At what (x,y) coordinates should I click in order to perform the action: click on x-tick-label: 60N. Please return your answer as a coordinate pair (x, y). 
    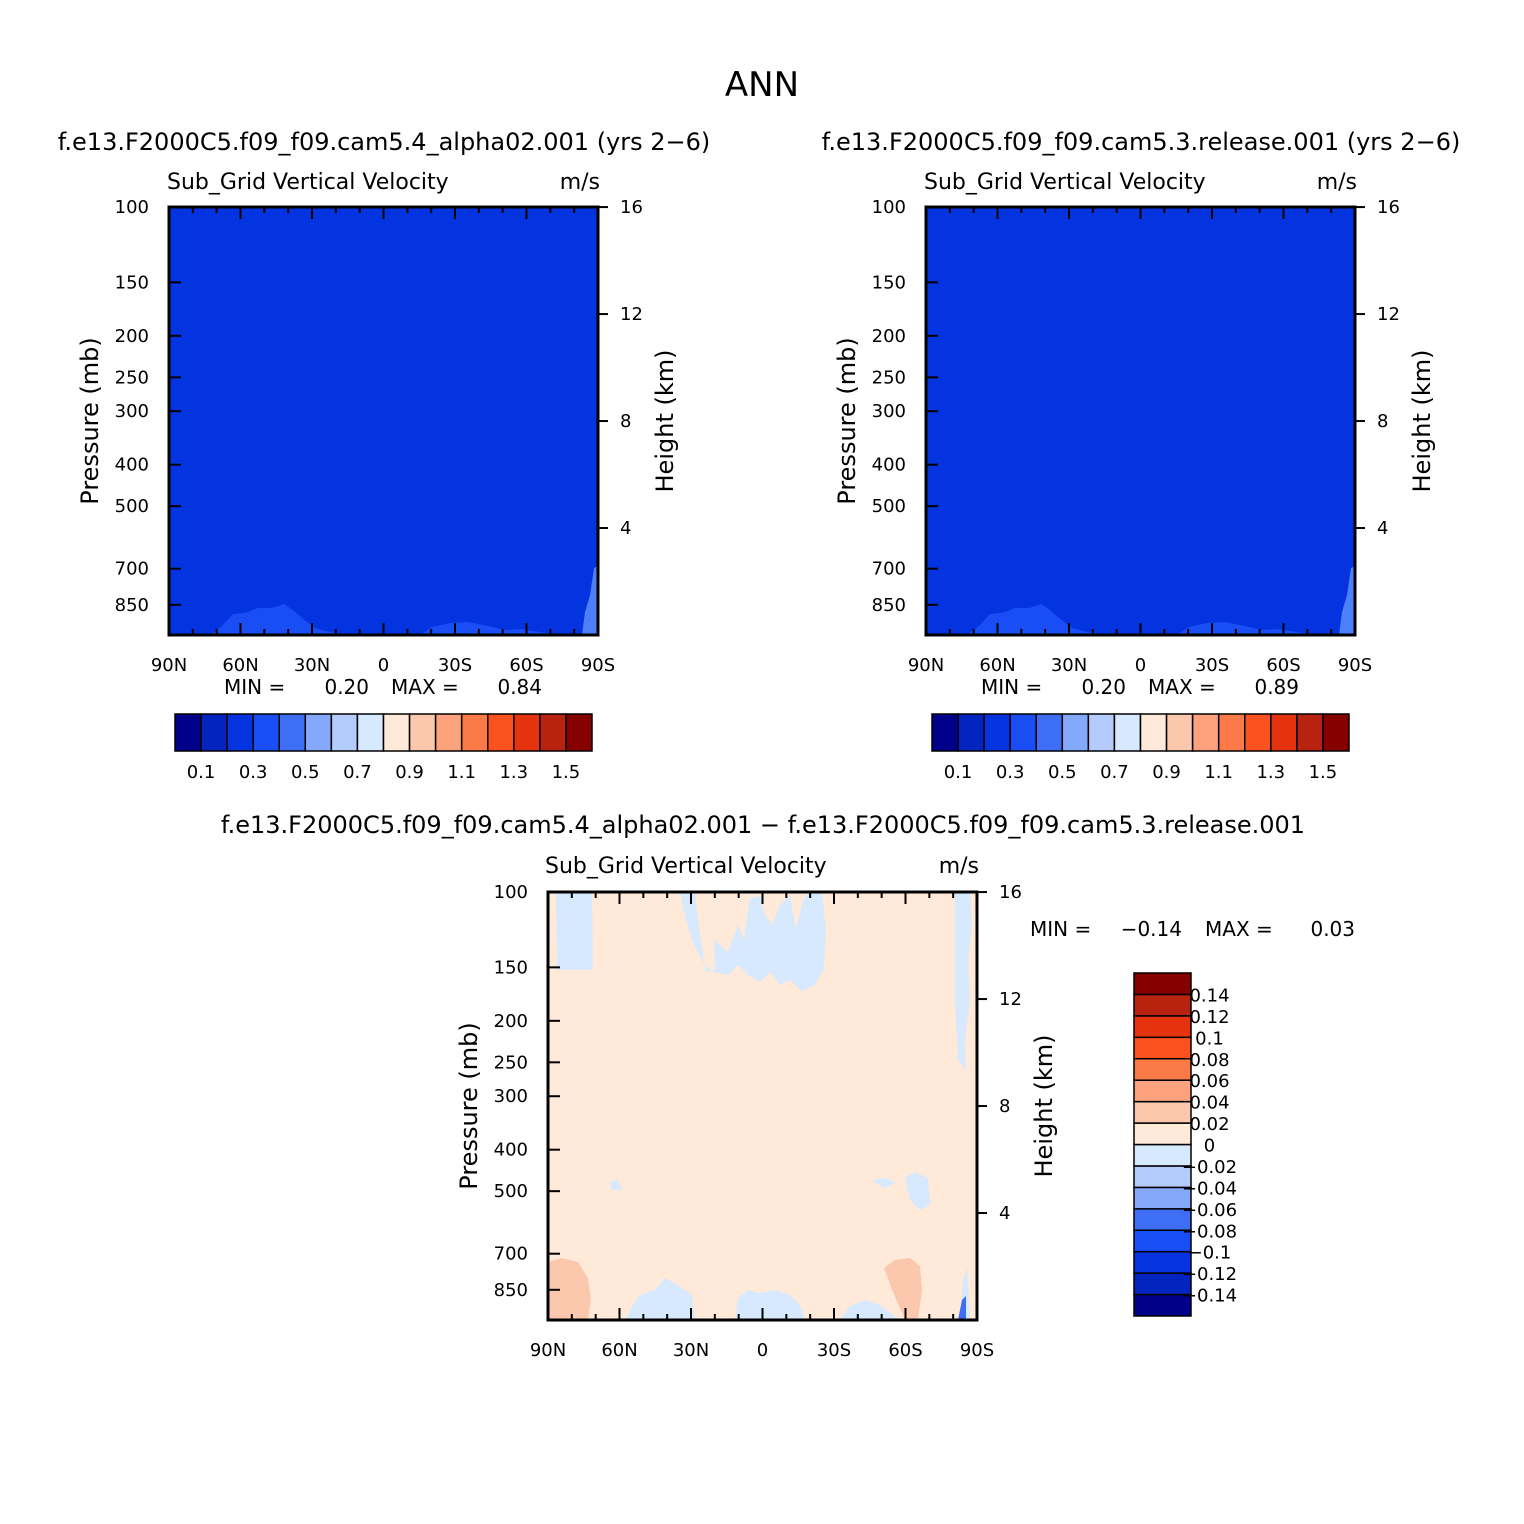
    Looking at the image, I should click on (619, 1350).